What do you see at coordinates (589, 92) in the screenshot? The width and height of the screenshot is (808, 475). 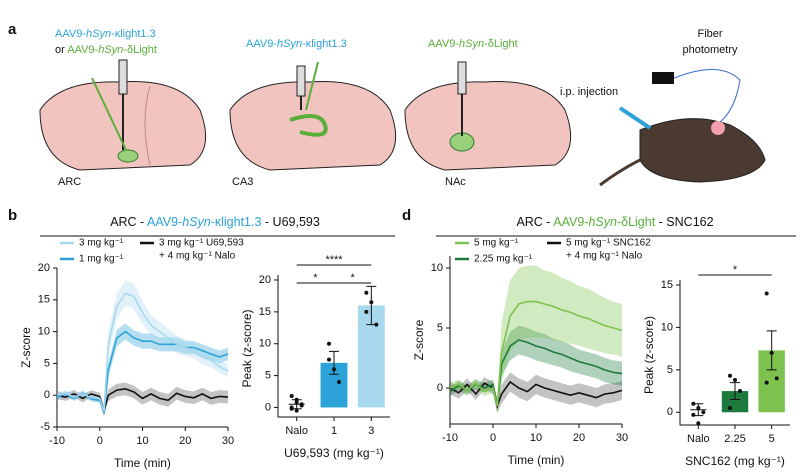 I see `injection-label: i.p. injection` at bounding box center [589, 92].